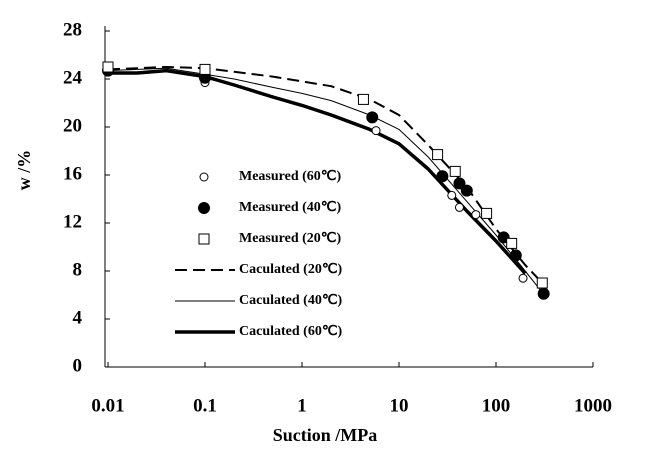 This screenshot has width=650, height=451. What do you see at coordinates (78, 269) in the screenshot?
I see `y-tick-label: 8` at bounding box center [78, 269].